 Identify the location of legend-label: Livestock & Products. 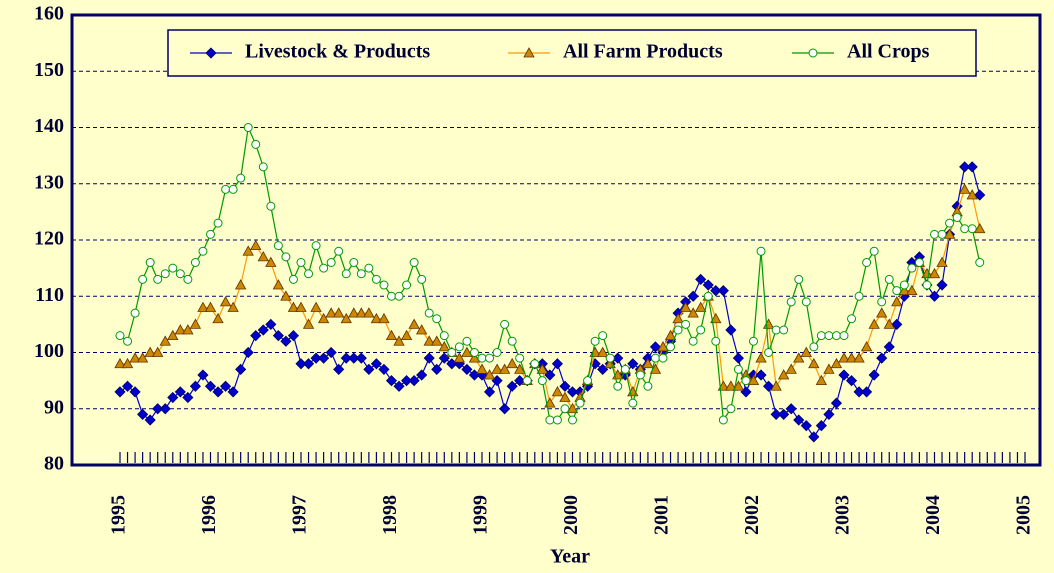
(337, 52).